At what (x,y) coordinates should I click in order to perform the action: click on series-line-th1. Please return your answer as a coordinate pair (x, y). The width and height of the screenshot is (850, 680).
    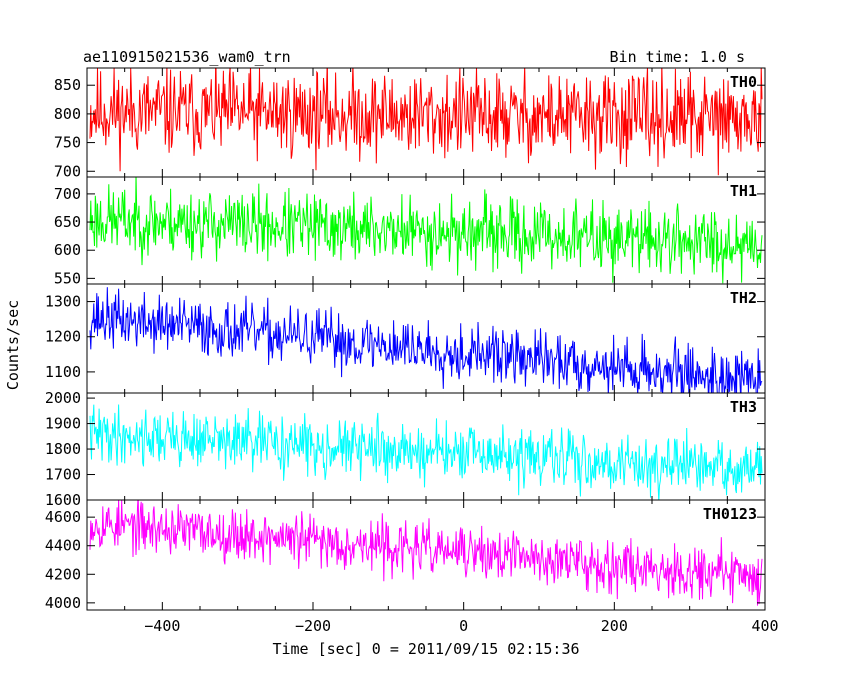
    Looking at the image, I should click on (426, 230).